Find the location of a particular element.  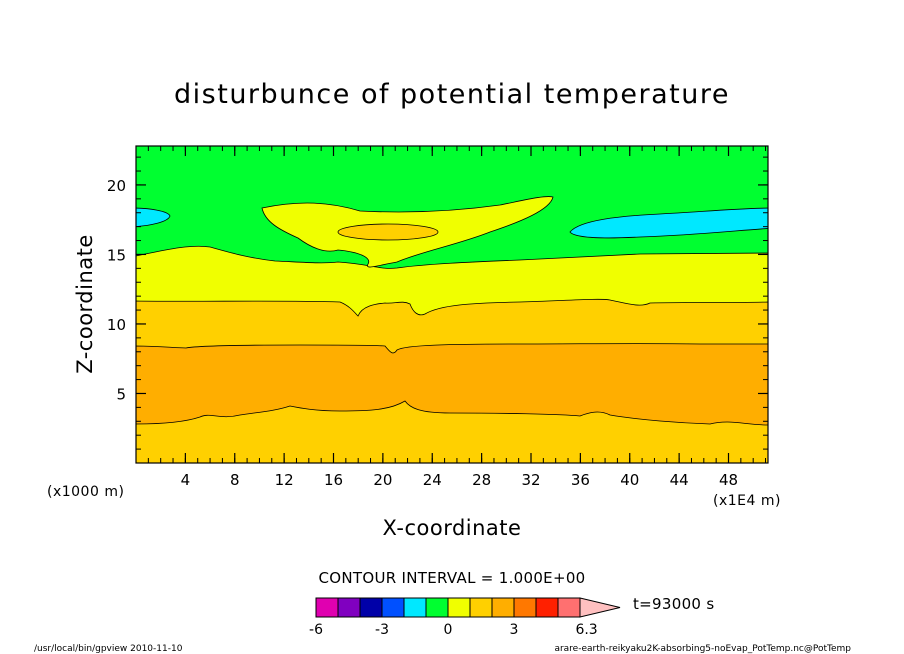

x-tick-label: 48 is located at coordinates (728, 480).